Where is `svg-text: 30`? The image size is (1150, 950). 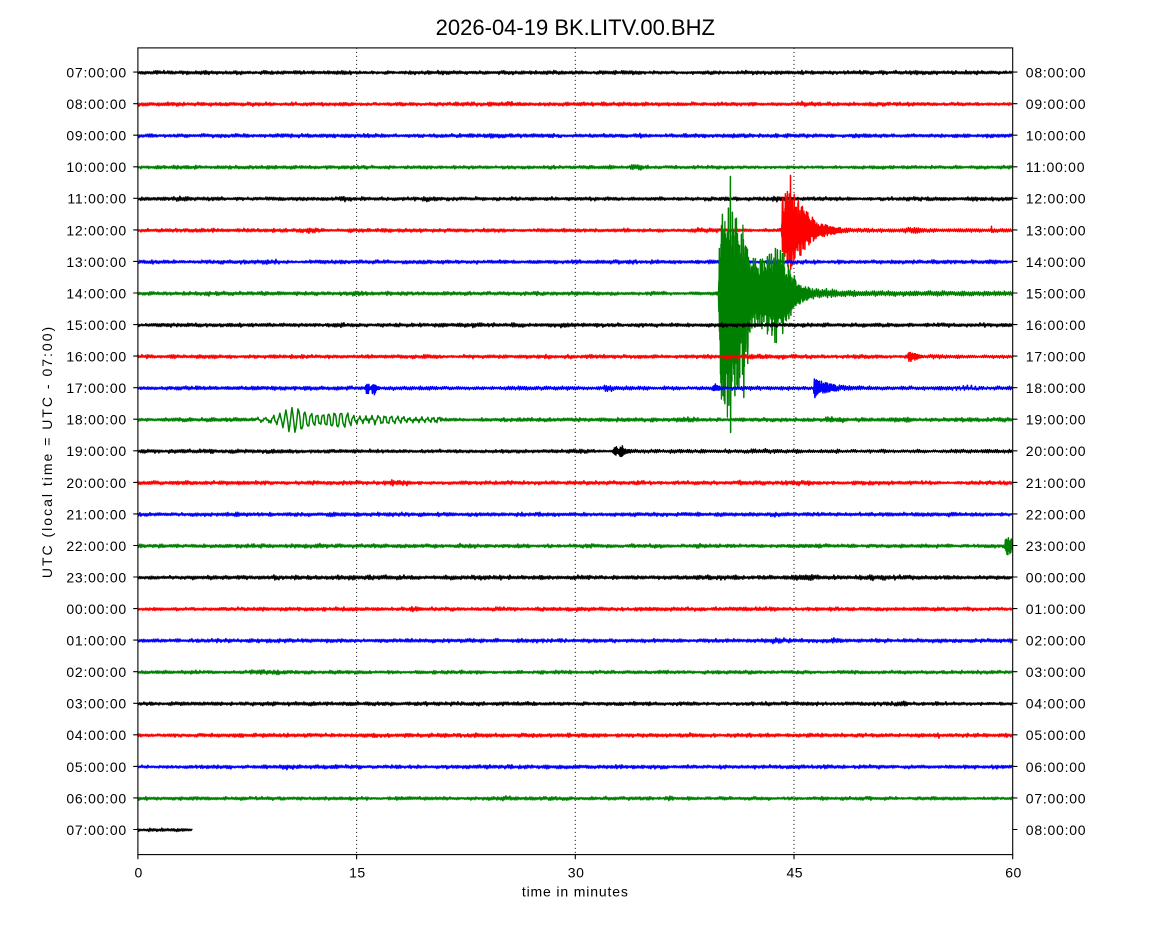
svg-text: 30 is located at coordinates (576, 873).